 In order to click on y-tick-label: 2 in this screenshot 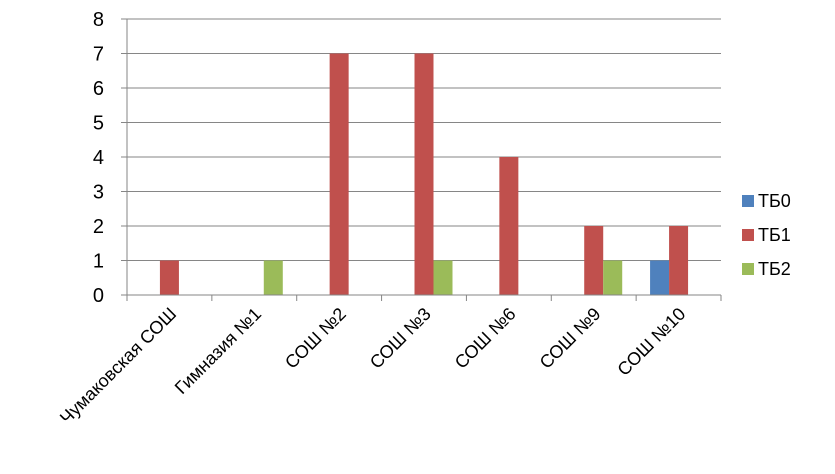, I will do `click(98, 227)`.